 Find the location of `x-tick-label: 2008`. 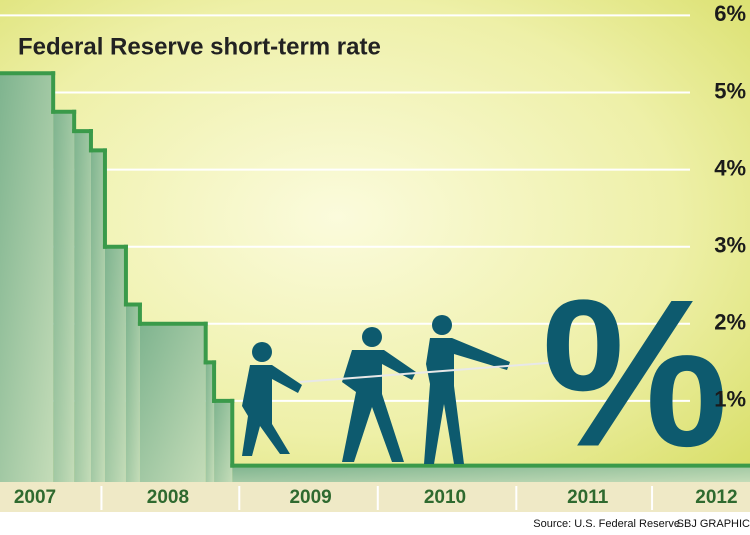

x-tick-label: 2008 is located at coordinates (168, 497).